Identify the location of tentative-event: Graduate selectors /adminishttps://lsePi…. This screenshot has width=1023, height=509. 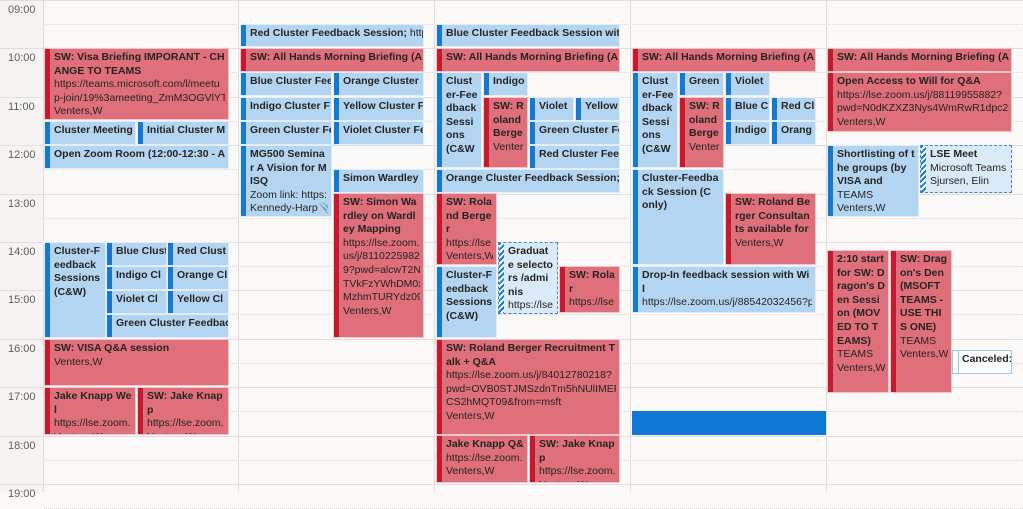
(528, 278).